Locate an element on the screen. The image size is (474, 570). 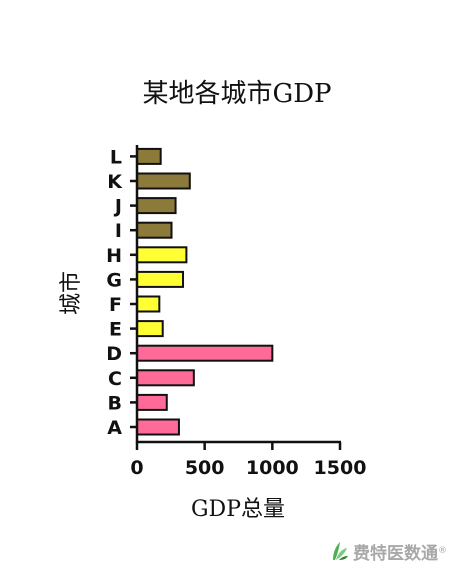
bar-F is located at coordinates (148, 304).